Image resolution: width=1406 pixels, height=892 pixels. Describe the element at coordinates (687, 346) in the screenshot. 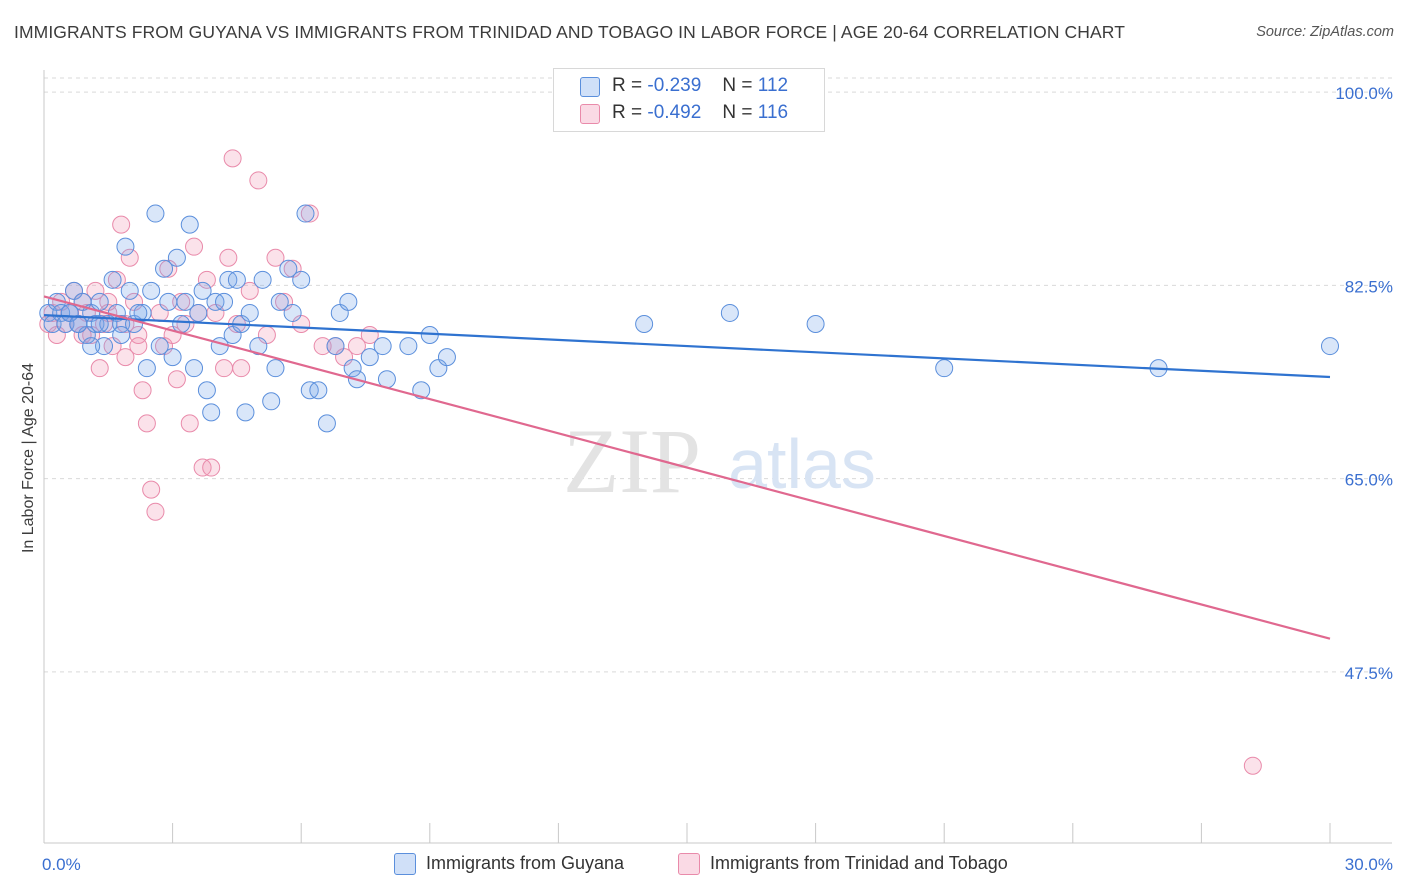

I see `guyana-trend-line` at that location.